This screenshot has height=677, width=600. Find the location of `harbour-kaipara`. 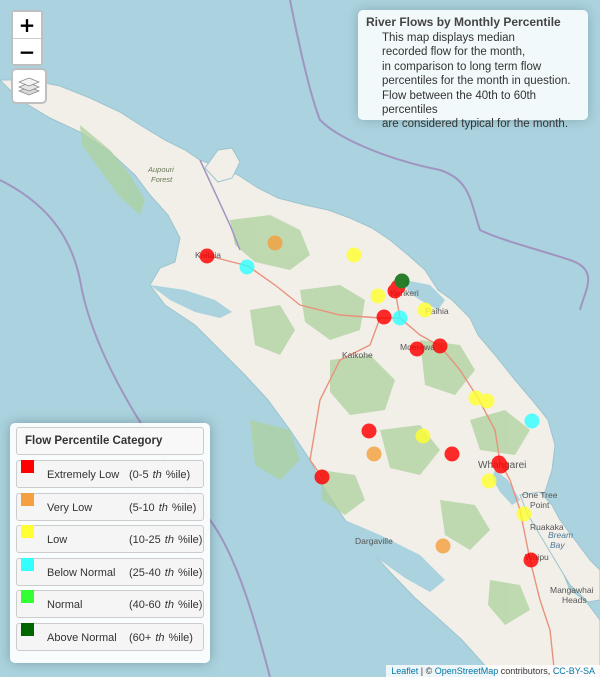

harbour-kaipara is located at coordinates (395, 556).